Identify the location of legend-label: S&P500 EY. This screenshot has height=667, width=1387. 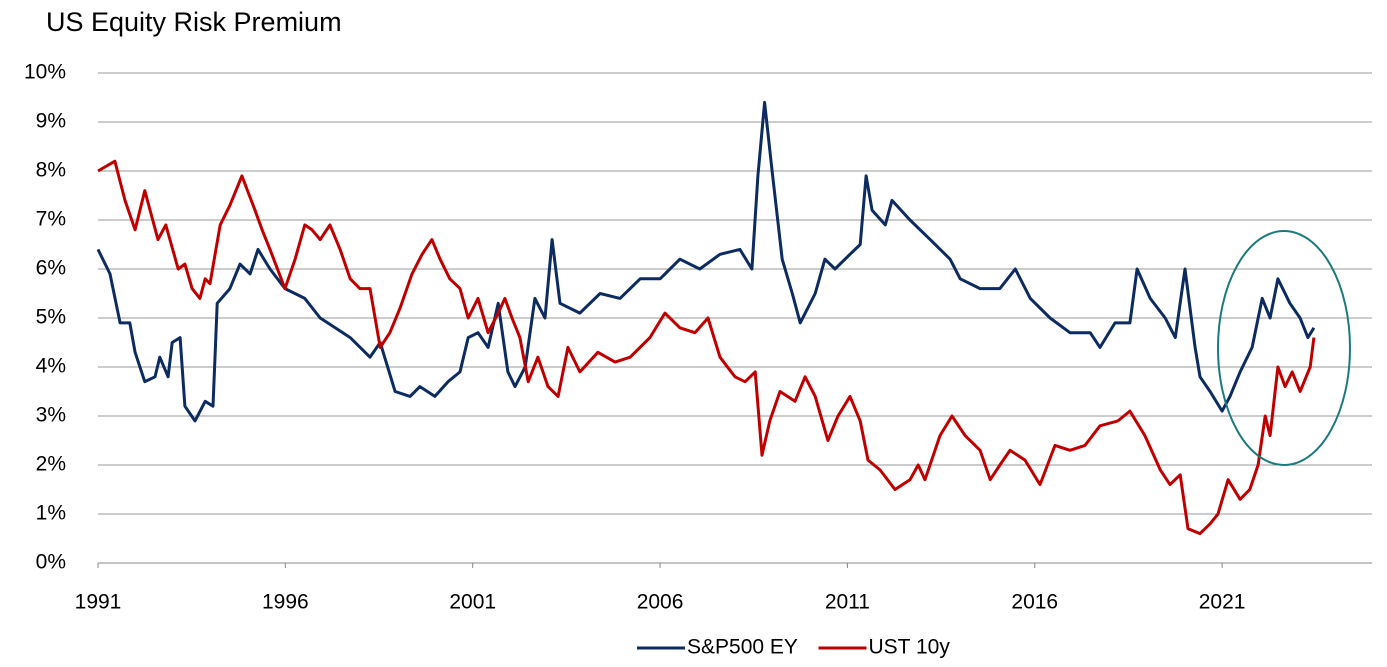
(742, 647).